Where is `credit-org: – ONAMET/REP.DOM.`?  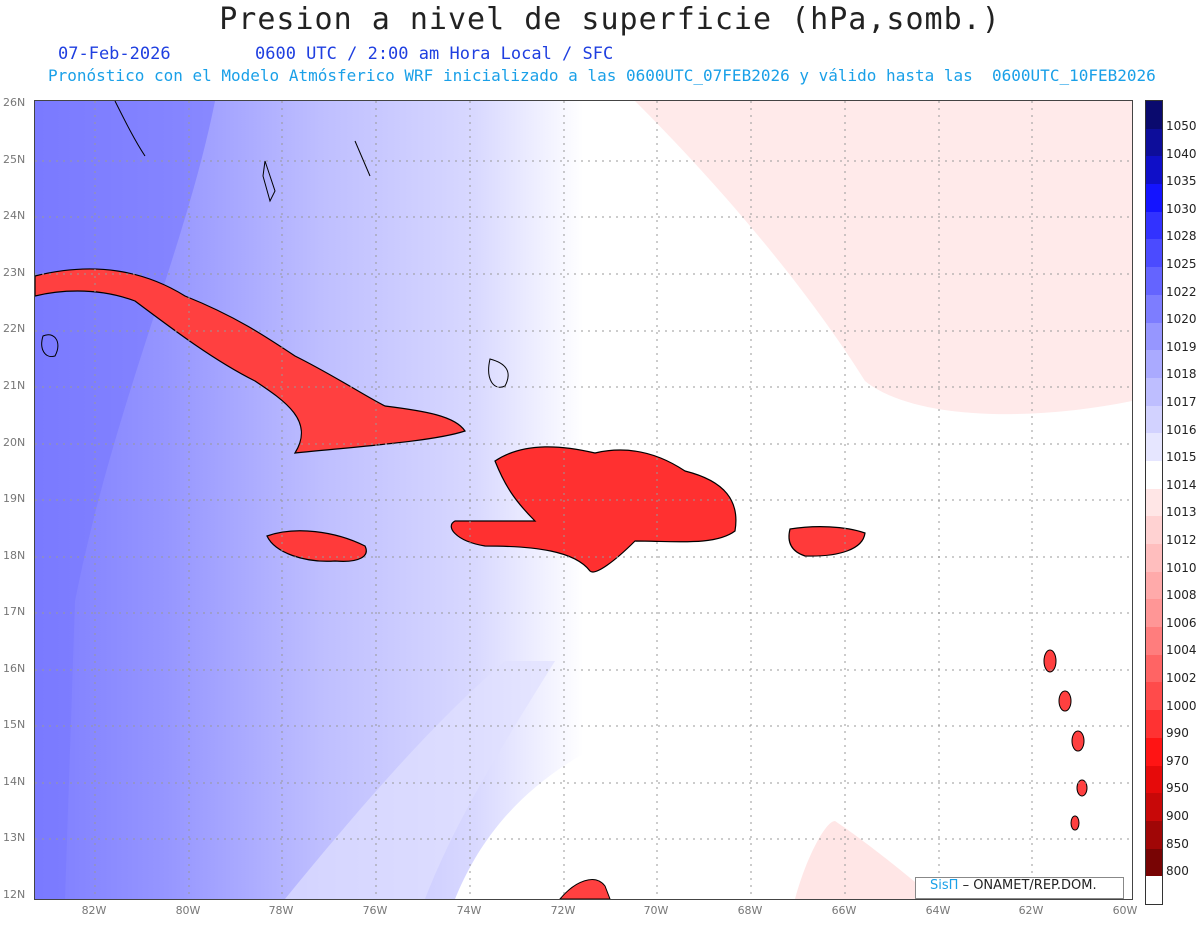 credit-org: – ONAMET/REP.DOM. is located at coordinates (1029, 885).